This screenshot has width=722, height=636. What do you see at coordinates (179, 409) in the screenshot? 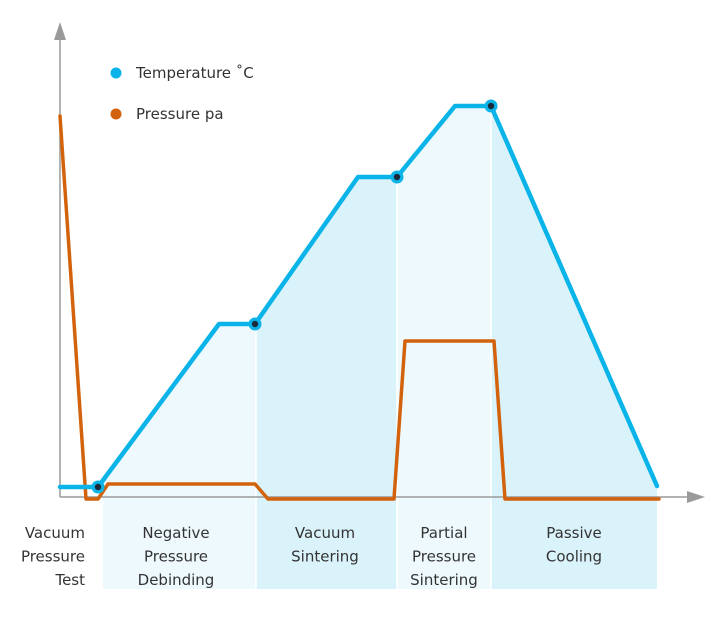
I see `phase-shade-negative-pressure-debinding` at bounding box center [179, 409].